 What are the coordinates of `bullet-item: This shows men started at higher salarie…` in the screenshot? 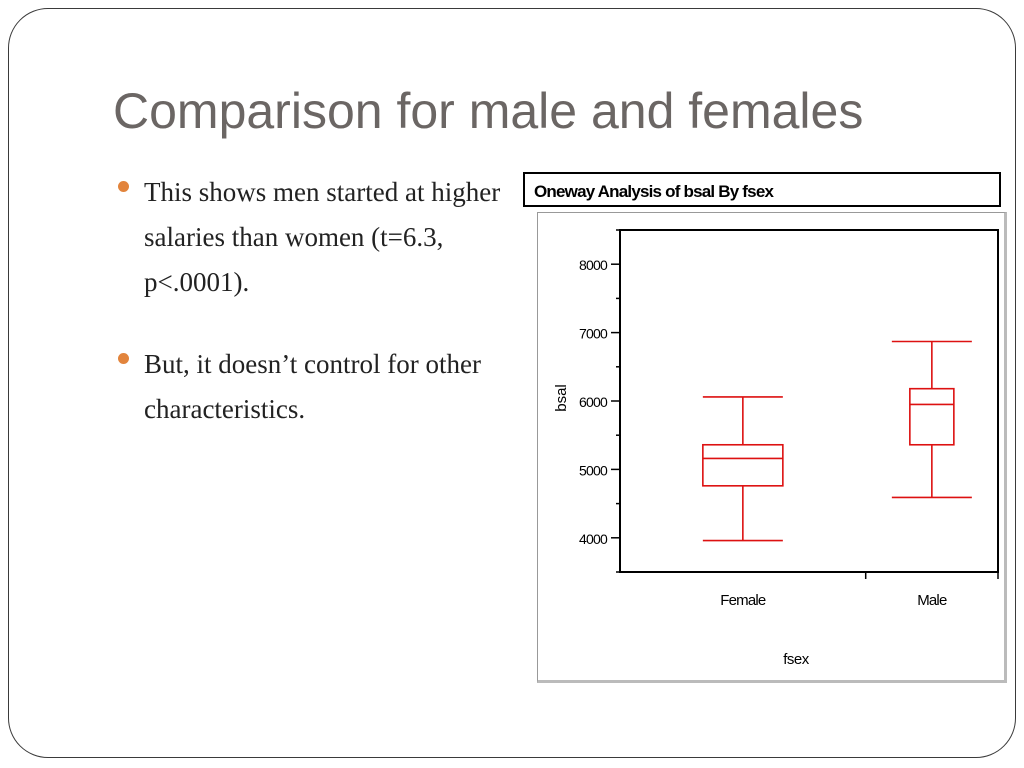 It's located at (315, 237).